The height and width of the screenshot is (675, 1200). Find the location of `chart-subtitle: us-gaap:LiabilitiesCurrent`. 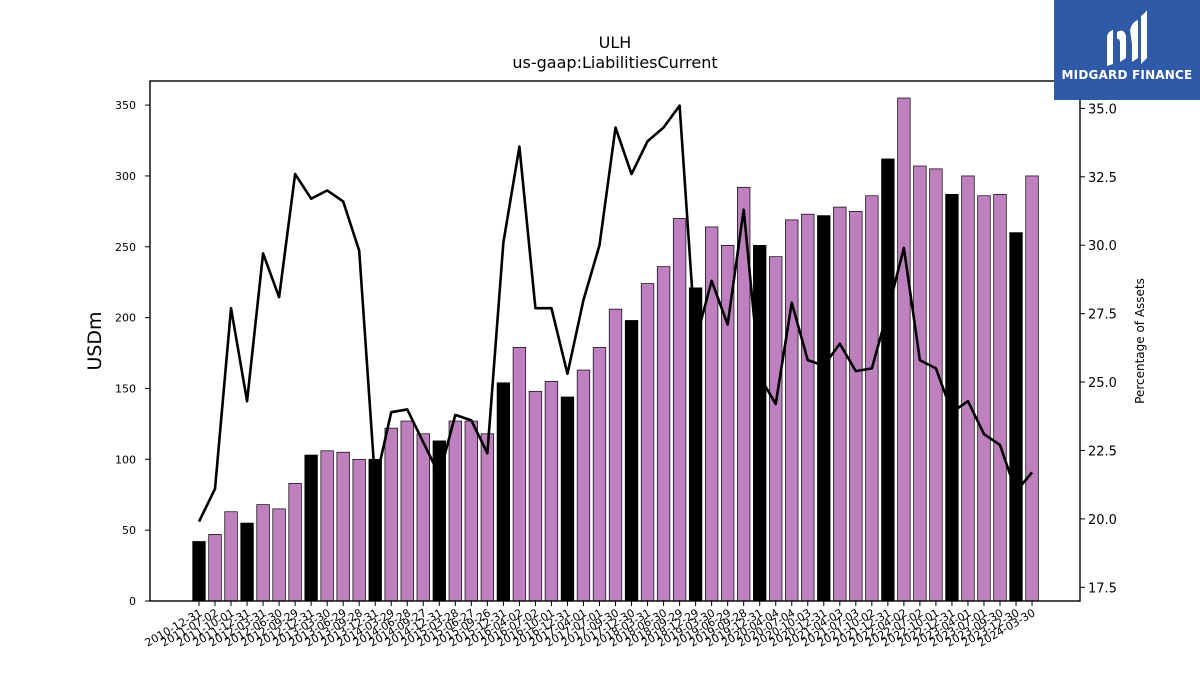

chart-subtitle: us-gaap:LiabilitiesCurrent is located at coordinates (614, 62).